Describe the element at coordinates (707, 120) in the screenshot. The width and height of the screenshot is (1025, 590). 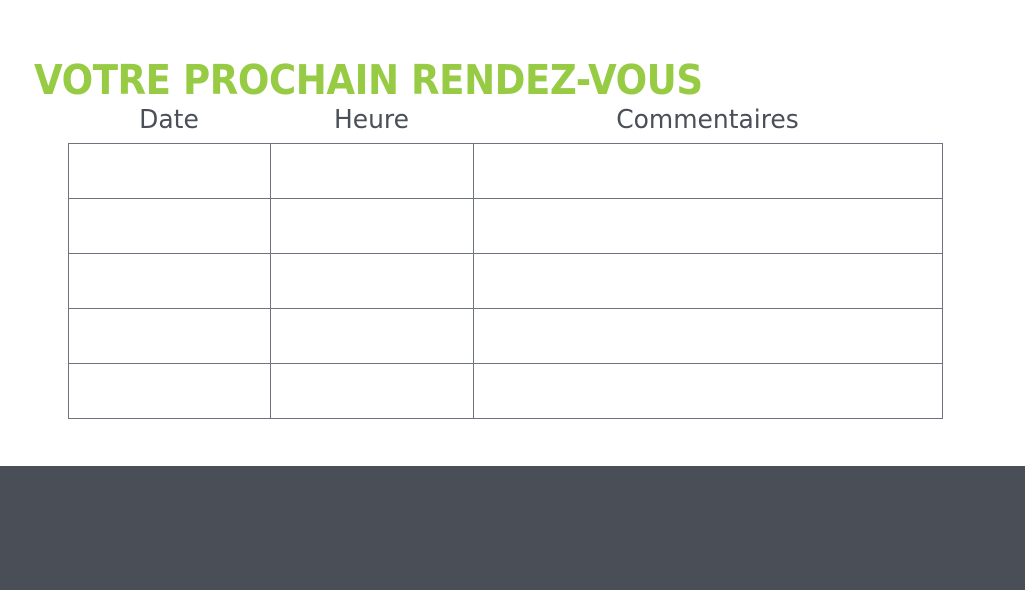
I see `column-header-commentaires: Commentaires` at that location.